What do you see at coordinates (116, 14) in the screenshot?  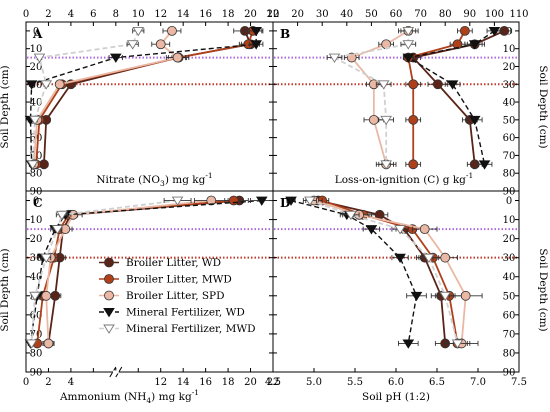 I see `x-tick-label: 8` at bounding box center [116, 14].